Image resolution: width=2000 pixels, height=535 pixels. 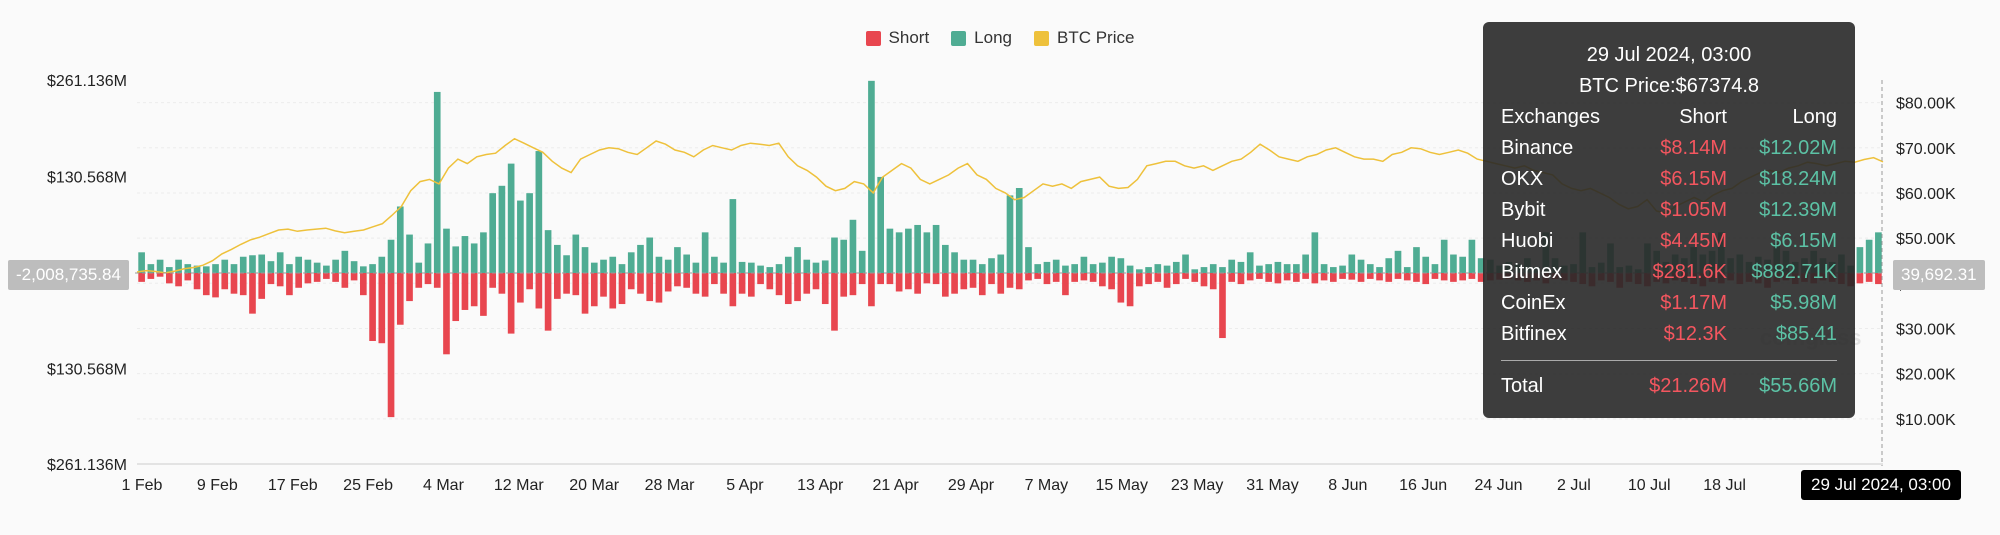 What do you see at coordinates (87, 178) in the screenshot?
I see `left-axis-tick-label: $130.568M` at bounding box center [87, 178].